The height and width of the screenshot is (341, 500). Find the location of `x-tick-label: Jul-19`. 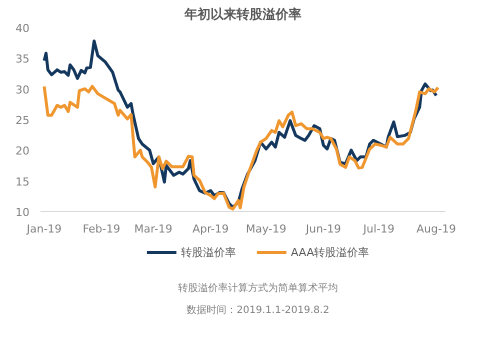

x-tick-label: Jul-19 is located at coordinates (378, 229).